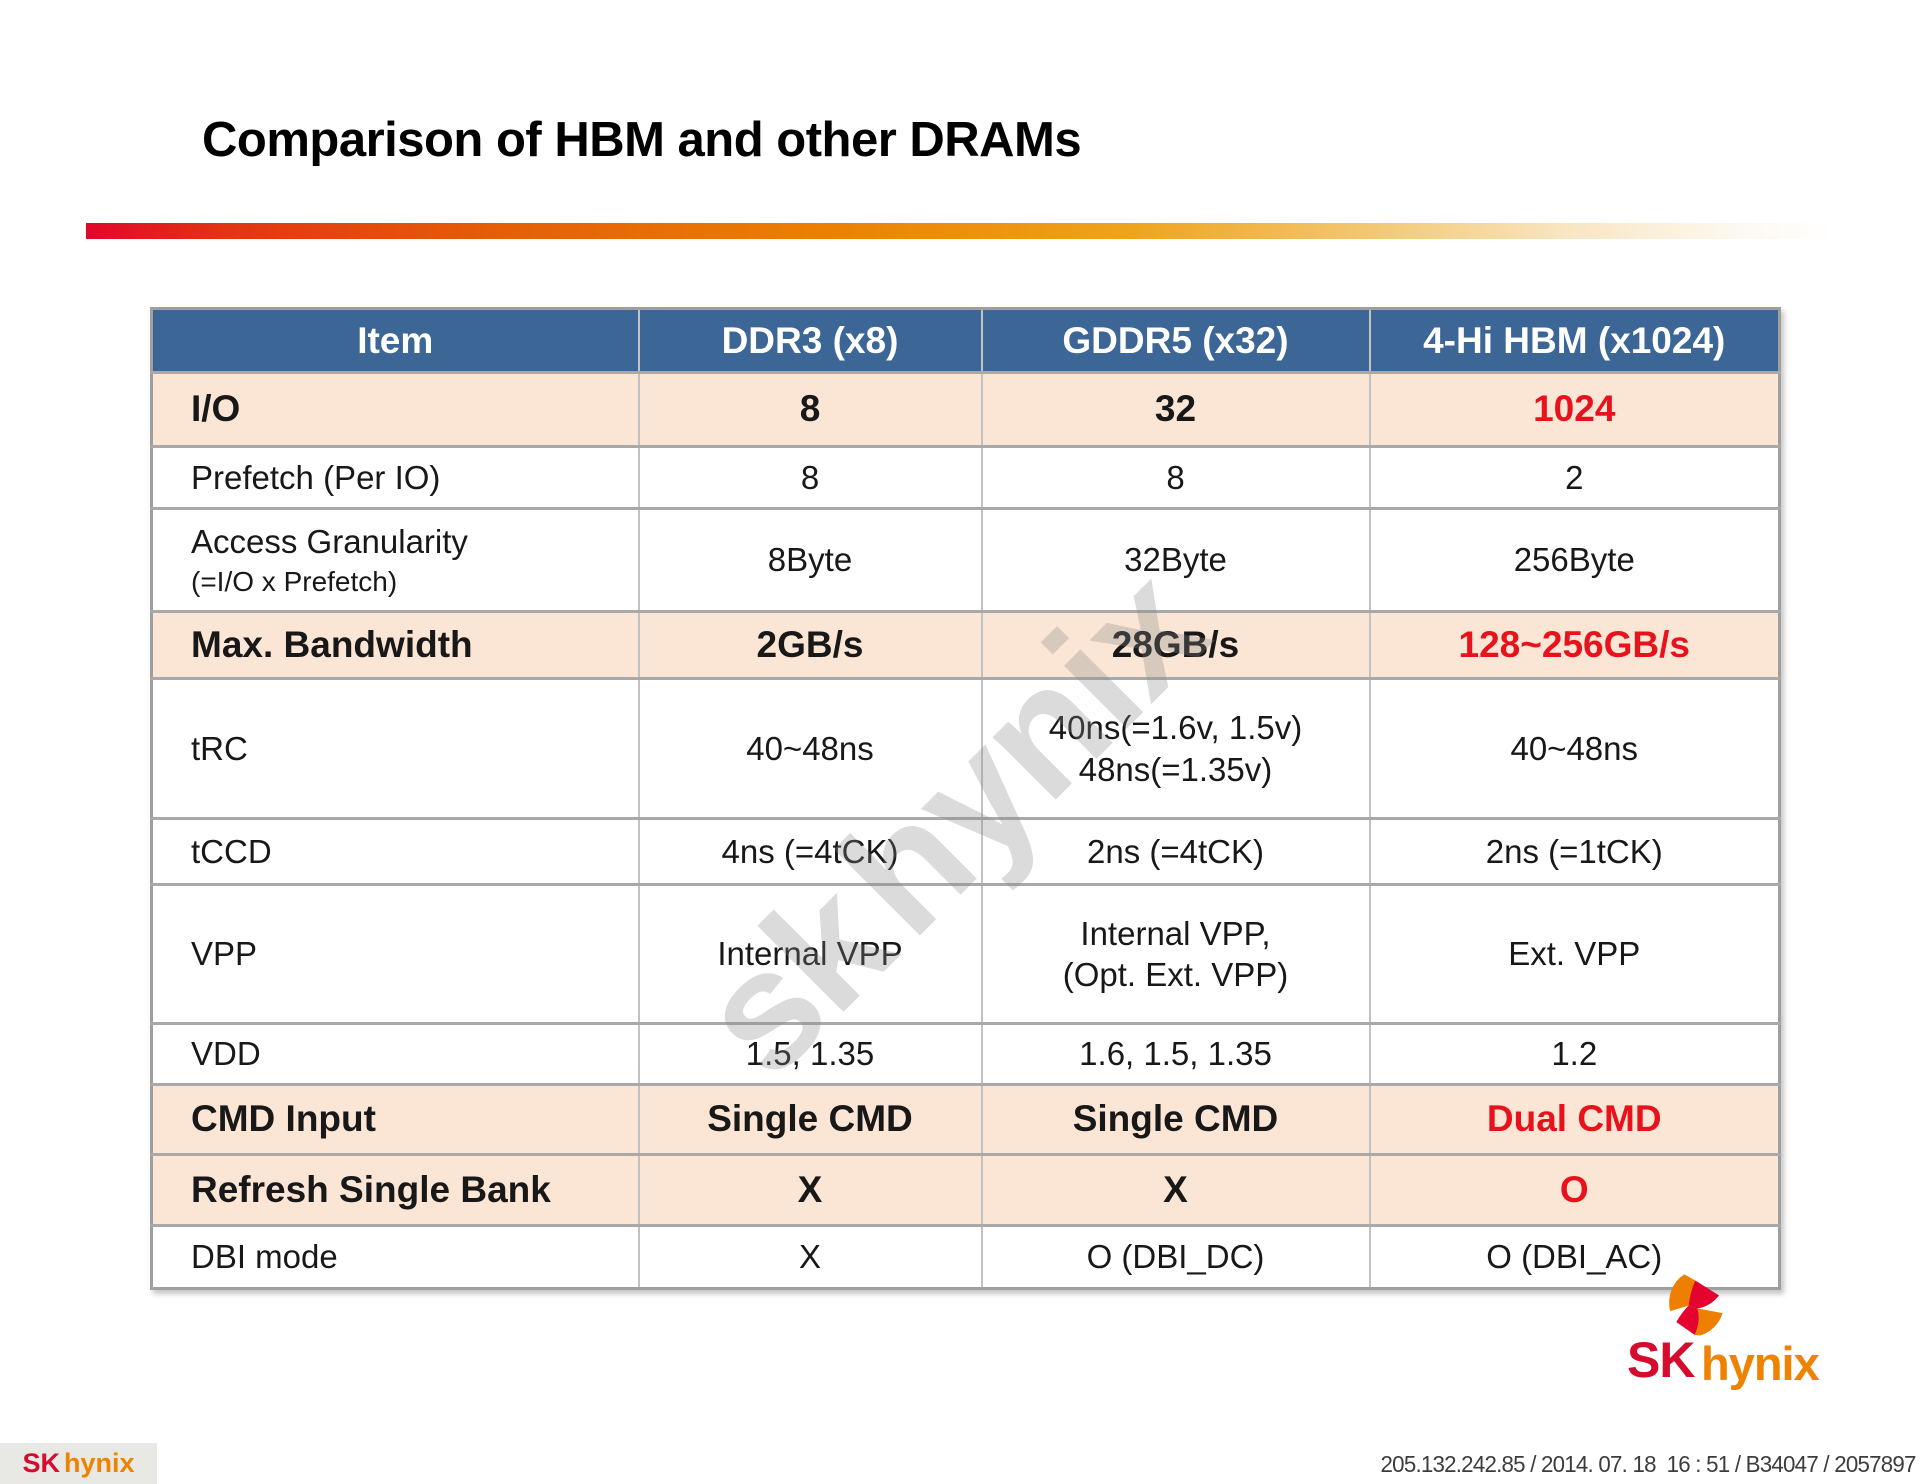  Describe the element at coordinates (395, 409) in the screenshot. I see `row-label: I/O` at that location.